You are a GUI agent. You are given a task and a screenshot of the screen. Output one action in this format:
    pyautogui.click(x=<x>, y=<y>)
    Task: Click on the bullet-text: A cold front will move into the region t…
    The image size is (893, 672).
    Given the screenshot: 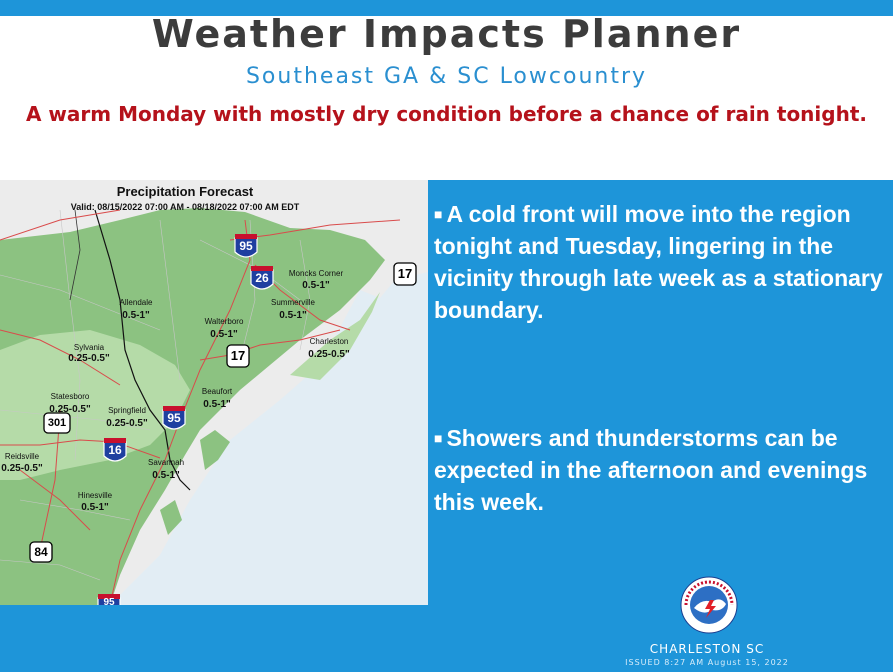 What is the action you would take?
    pyautogui.click(x=658, y=262)
    